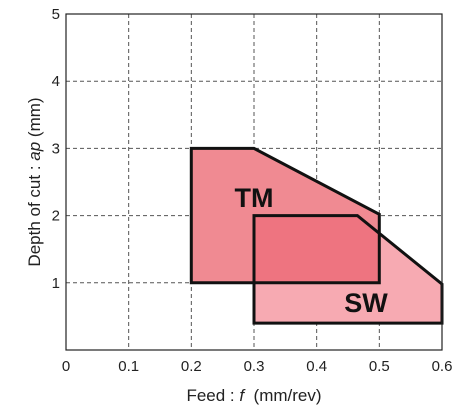 The image size is (472, 409). Describe the element at coordinates (316, 366) in the screenshot. I see `x-tick-label: 0.4` at that location.